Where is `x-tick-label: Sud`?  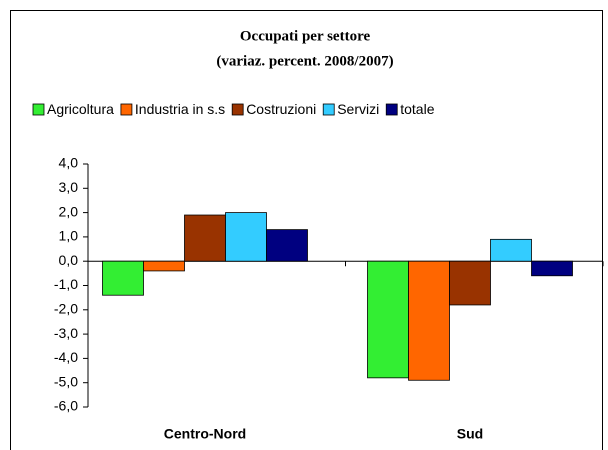
x-tick-label: Sud is located at coordinates (470, 434).